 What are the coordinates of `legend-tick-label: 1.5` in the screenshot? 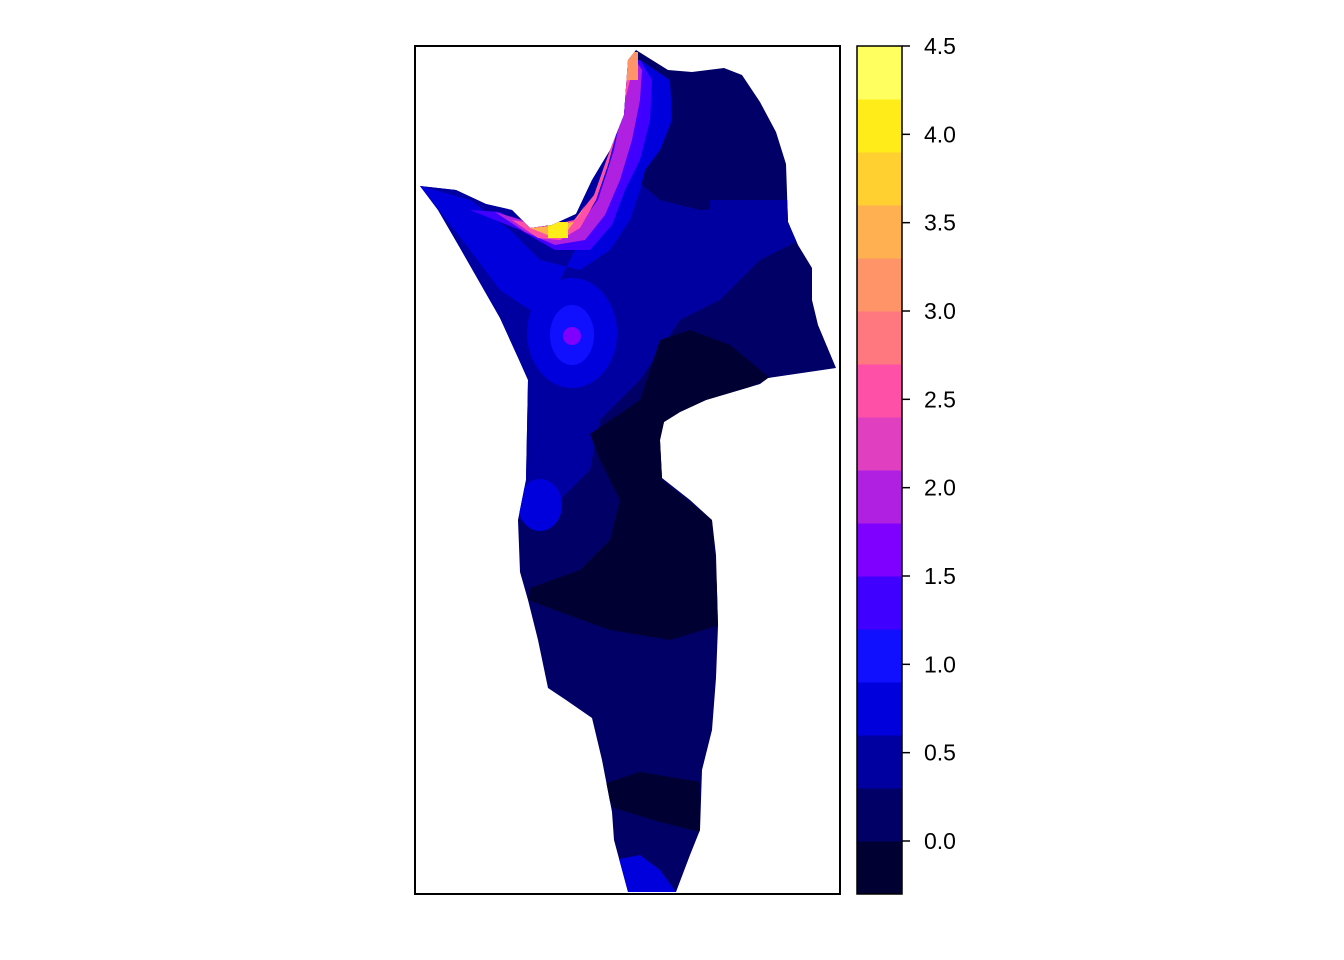 It's located at (940, 576).